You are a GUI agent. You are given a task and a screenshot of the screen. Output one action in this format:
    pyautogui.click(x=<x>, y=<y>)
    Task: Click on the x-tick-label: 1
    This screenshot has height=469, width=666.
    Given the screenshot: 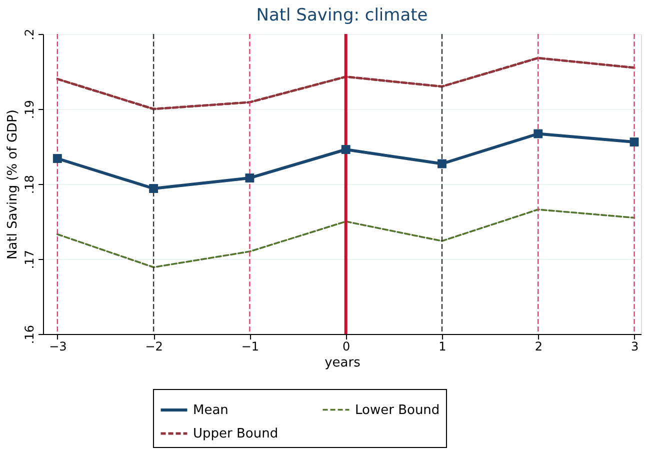 What is the action you would take?
    pyautogui.click(x=442, y=347)
    